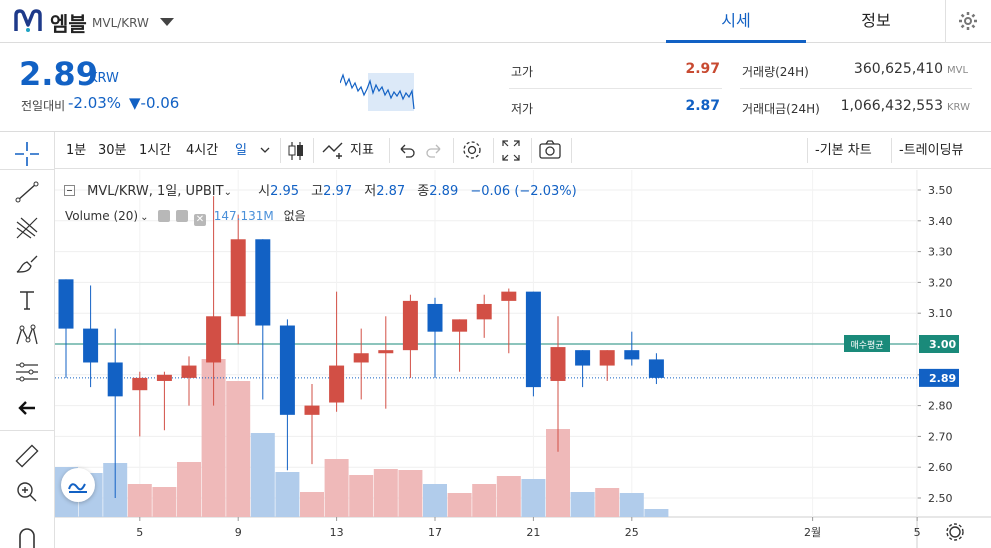 The width and height of the screenshot is (991, 548). What do you see at coordinates (241, 150) in the screenshot?
I see `interval-day: 일` at bounding box center [241, 150].